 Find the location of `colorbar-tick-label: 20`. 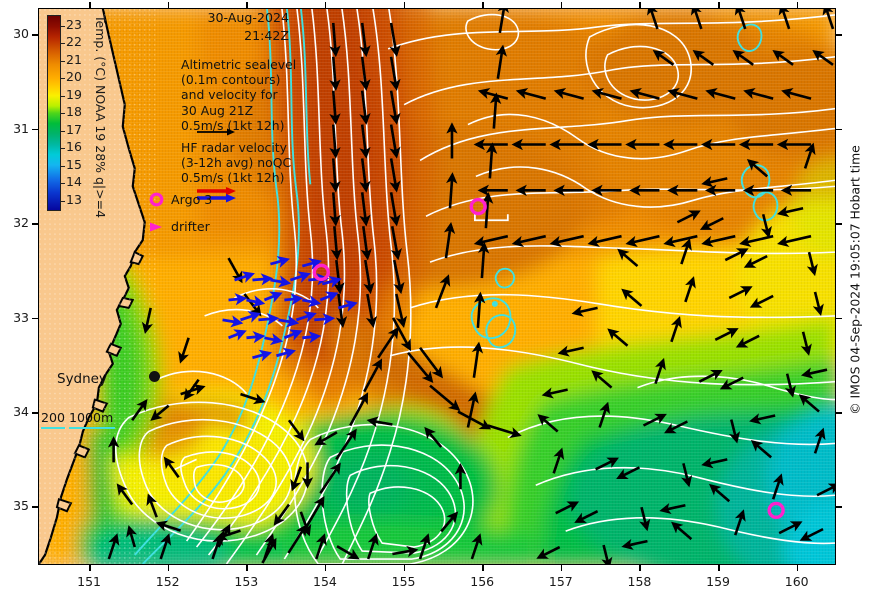

colorbar-tick-label: 20 is located at coordinates (74, 76).